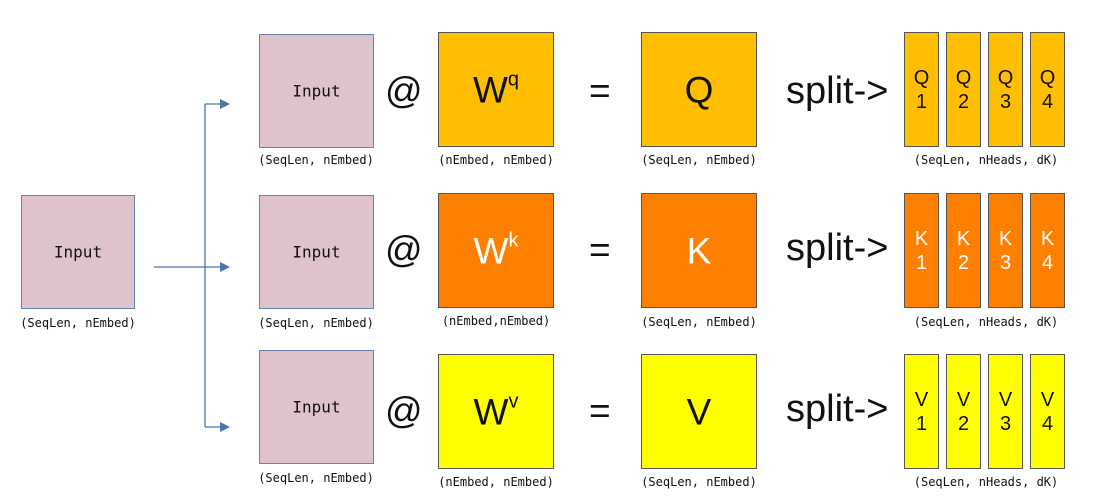 Image resolution: width=1100 pixels, height=504 pixels. I want to click on row-k-weight-label: Wk, so click(496, 250).